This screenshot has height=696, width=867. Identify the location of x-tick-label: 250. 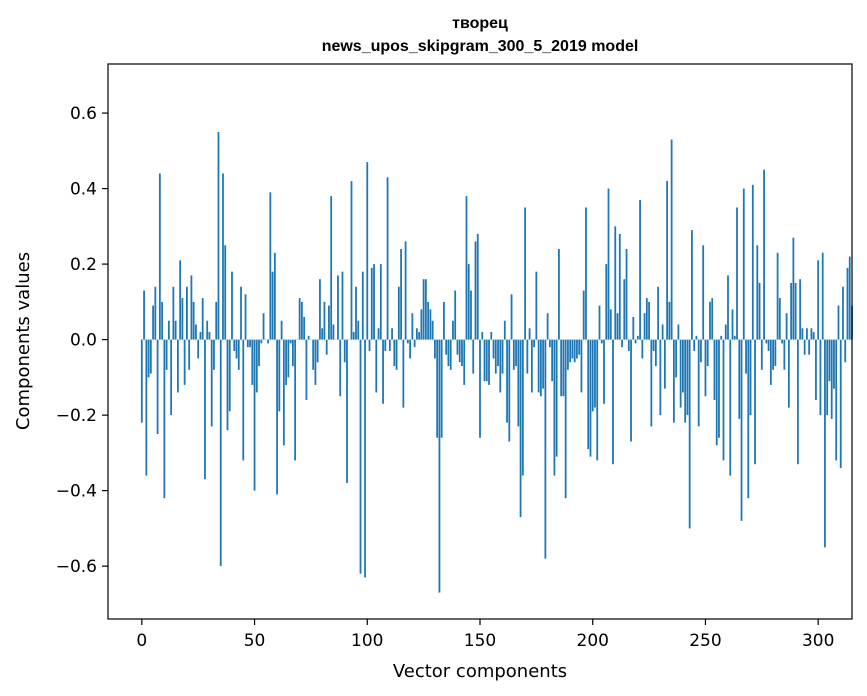
(705, 641).